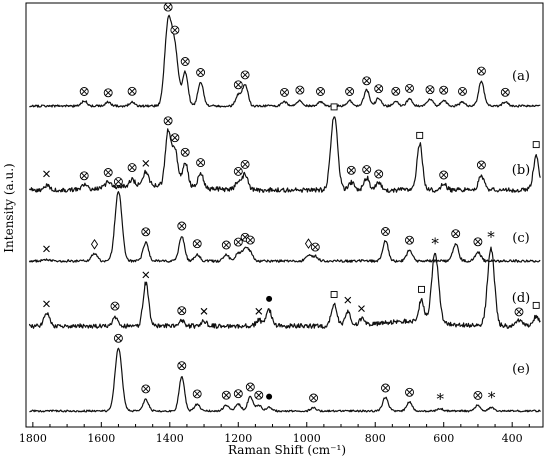  What do you see at coordinates (238, 438) in the screenshot?
I see `x-tick-label: 1200` at bounding box center [238, 438].